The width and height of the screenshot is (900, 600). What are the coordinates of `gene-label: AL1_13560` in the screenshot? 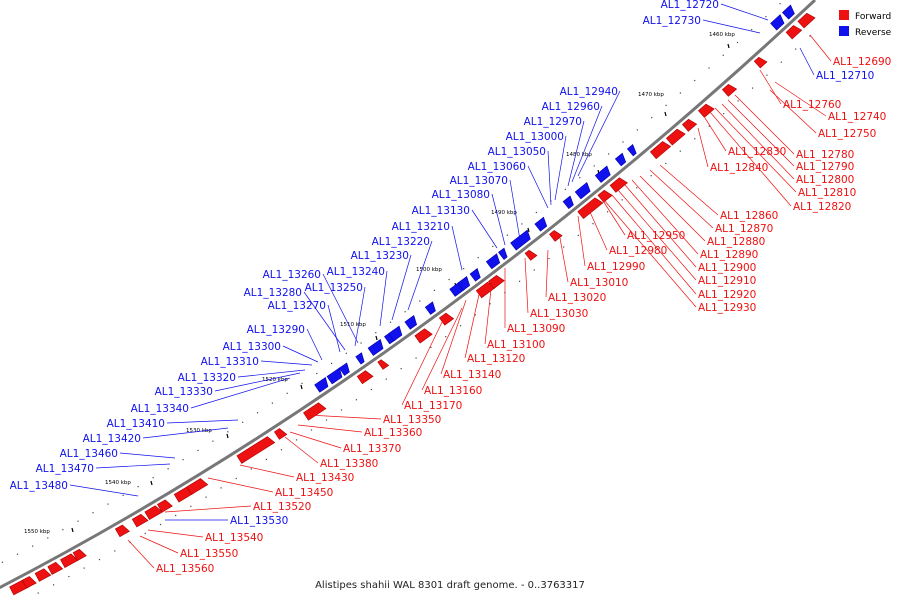 It's located at (185, 569).